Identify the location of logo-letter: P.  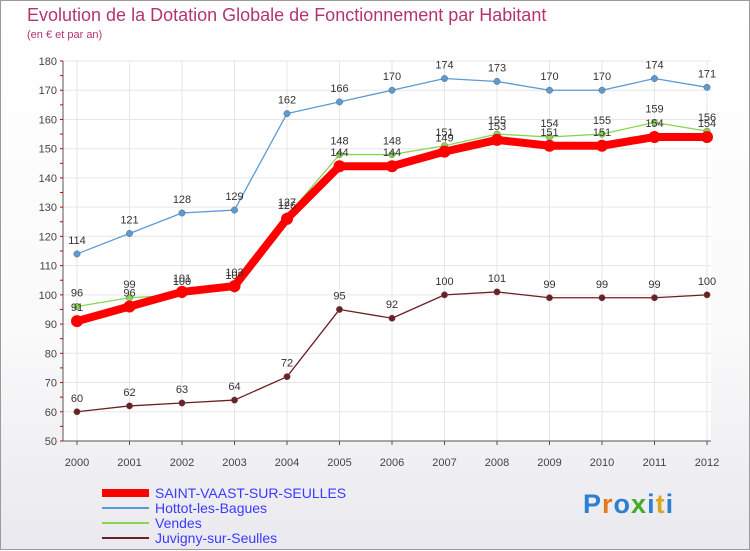
(593, 504).